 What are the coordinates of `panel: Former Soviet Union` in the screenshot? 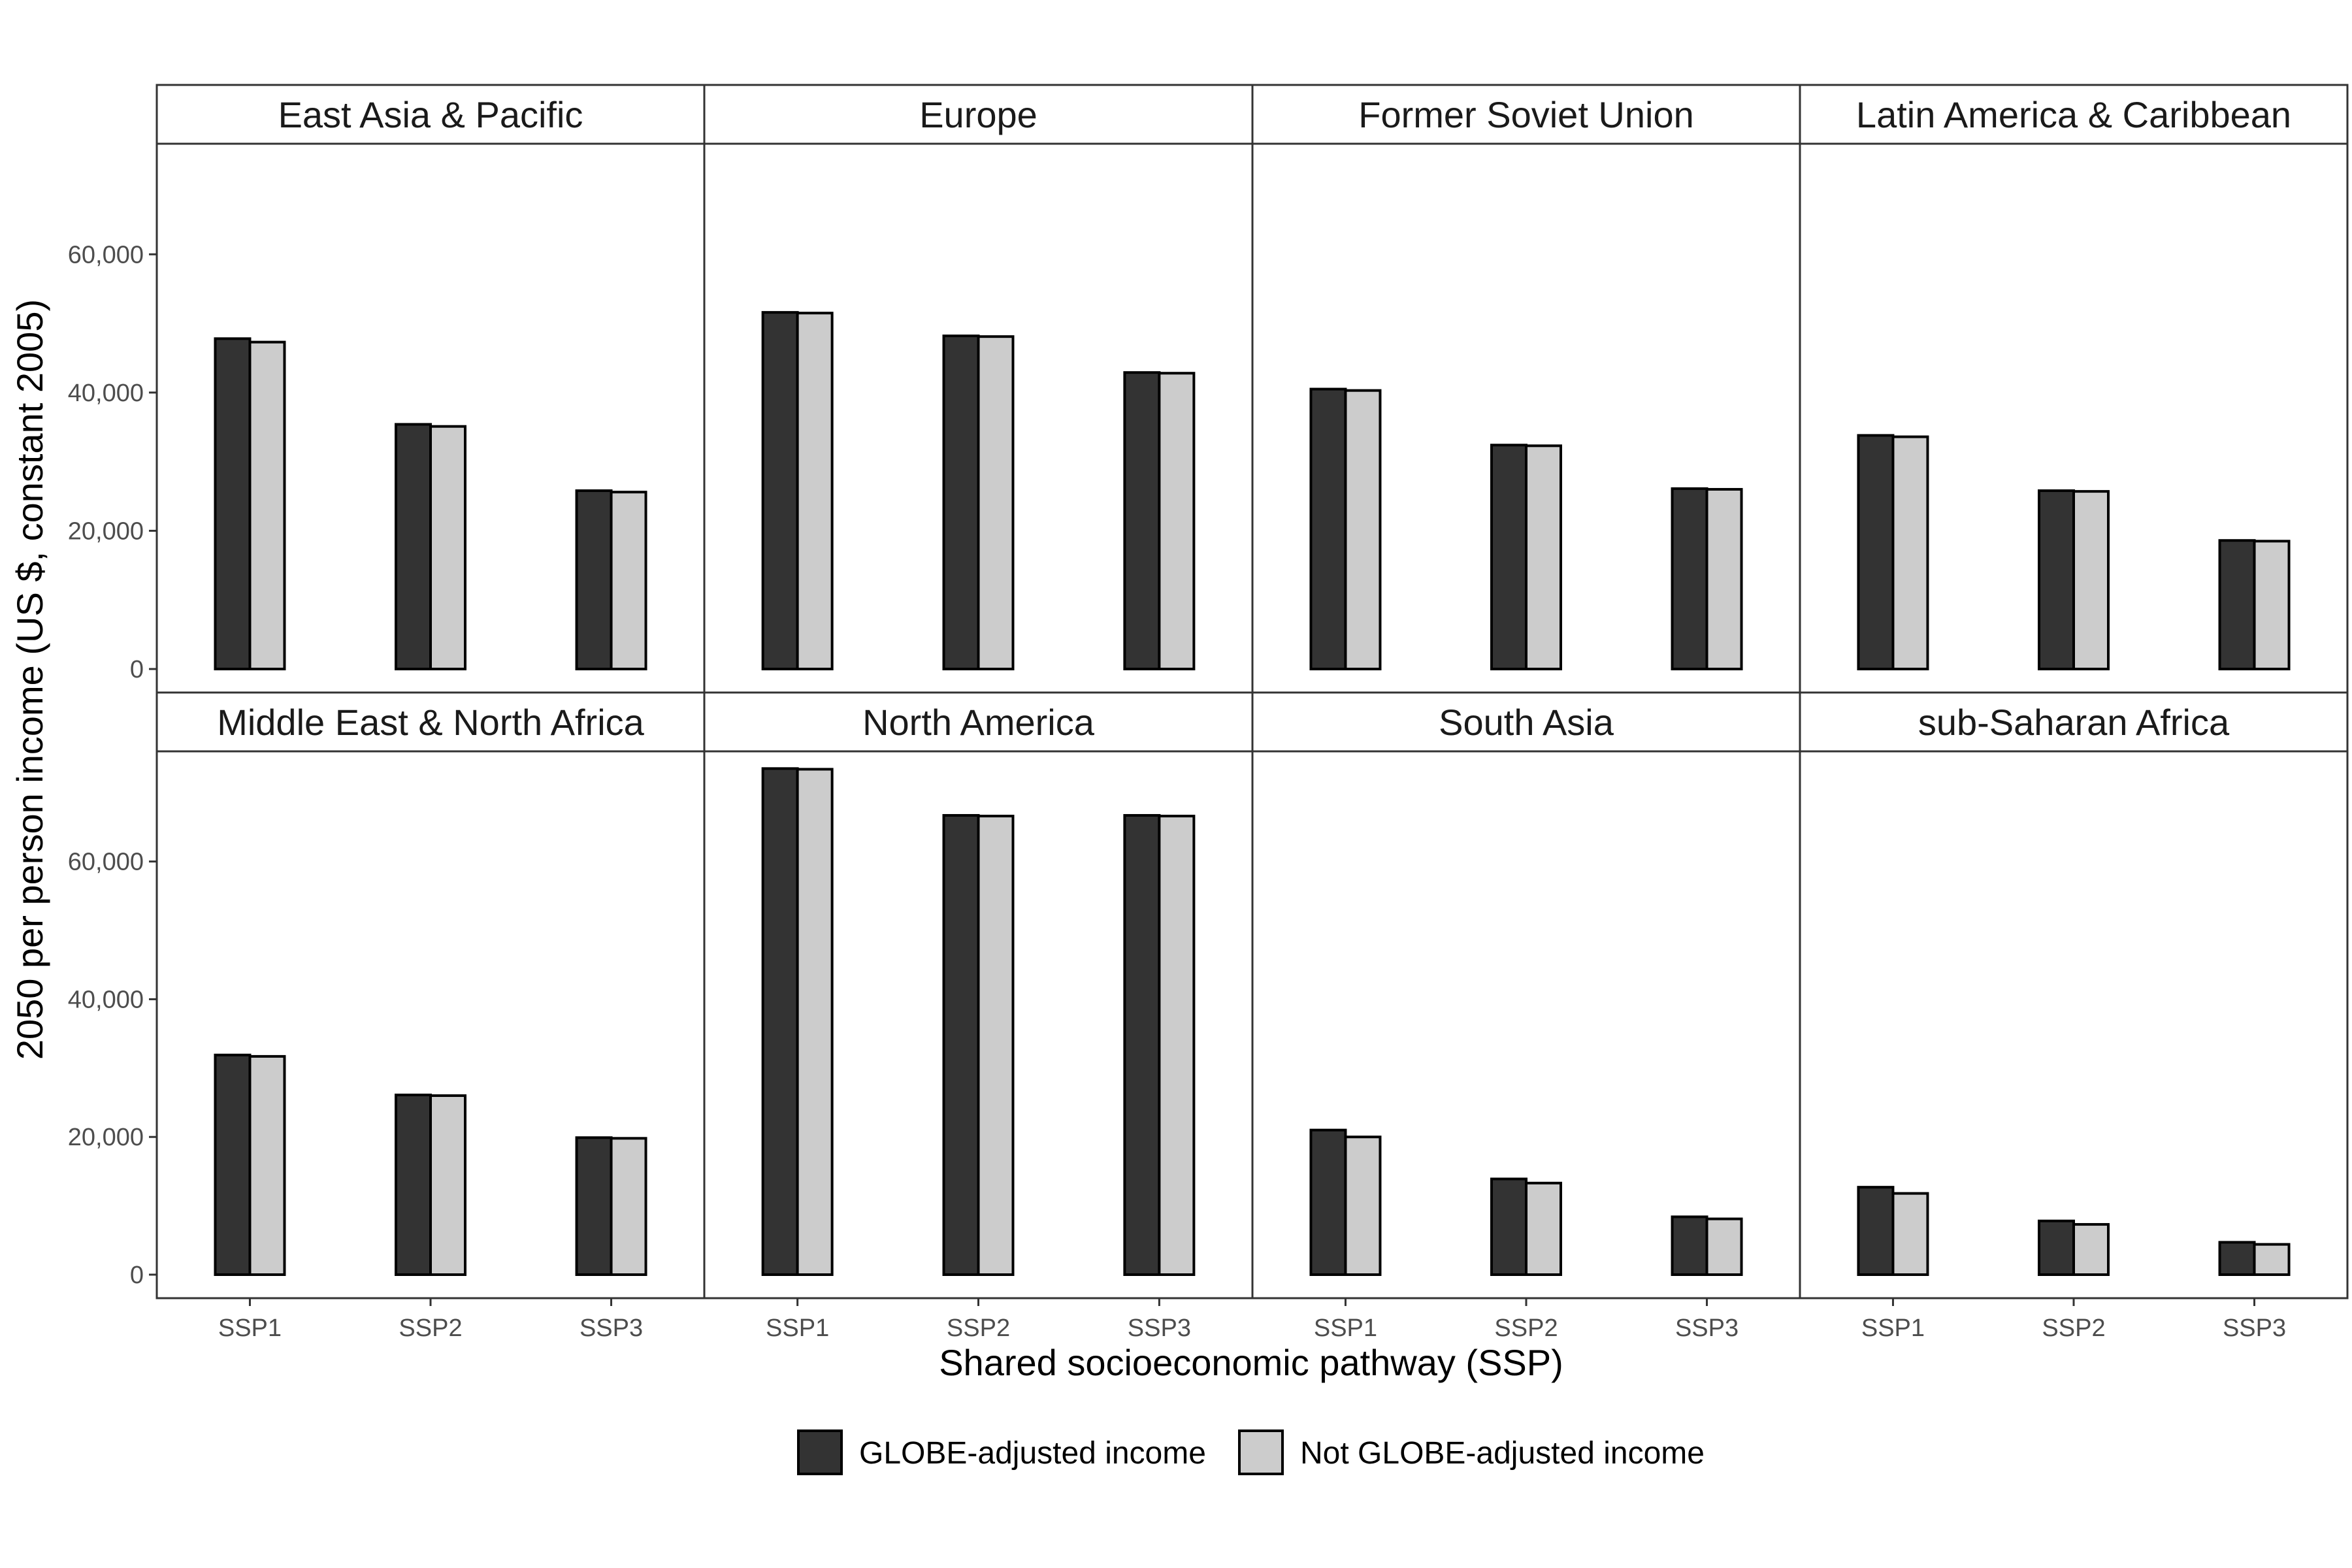 It's located at (1526, 389).